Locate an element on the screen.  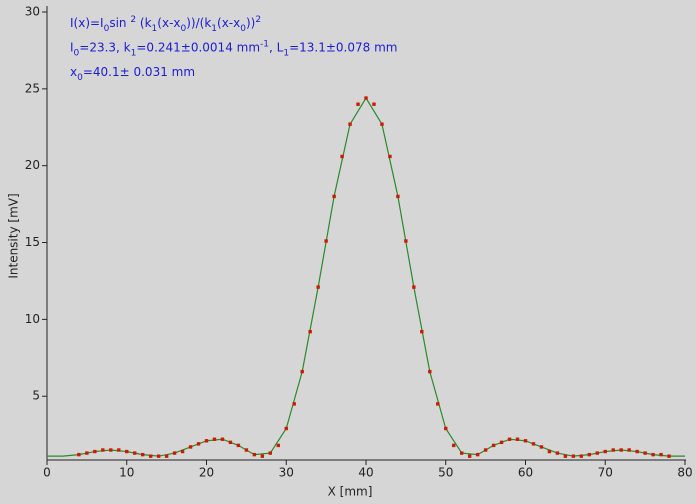
x-axis-label: X [mm] is located at coordinates (350, 492).